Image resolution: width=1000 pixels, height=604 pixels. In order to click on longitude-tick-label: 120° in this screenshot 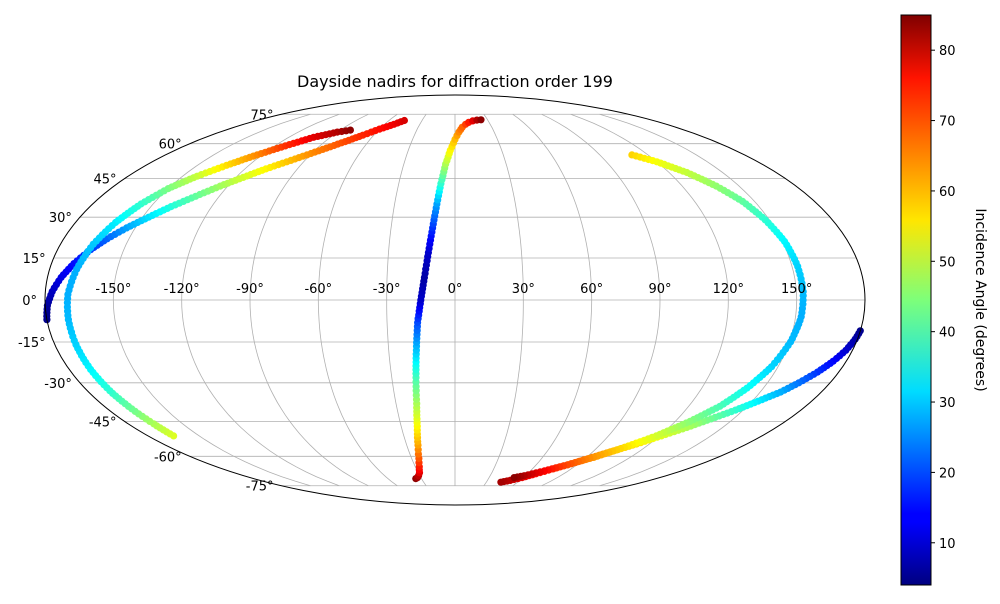, I will do `click(728, 289)`.